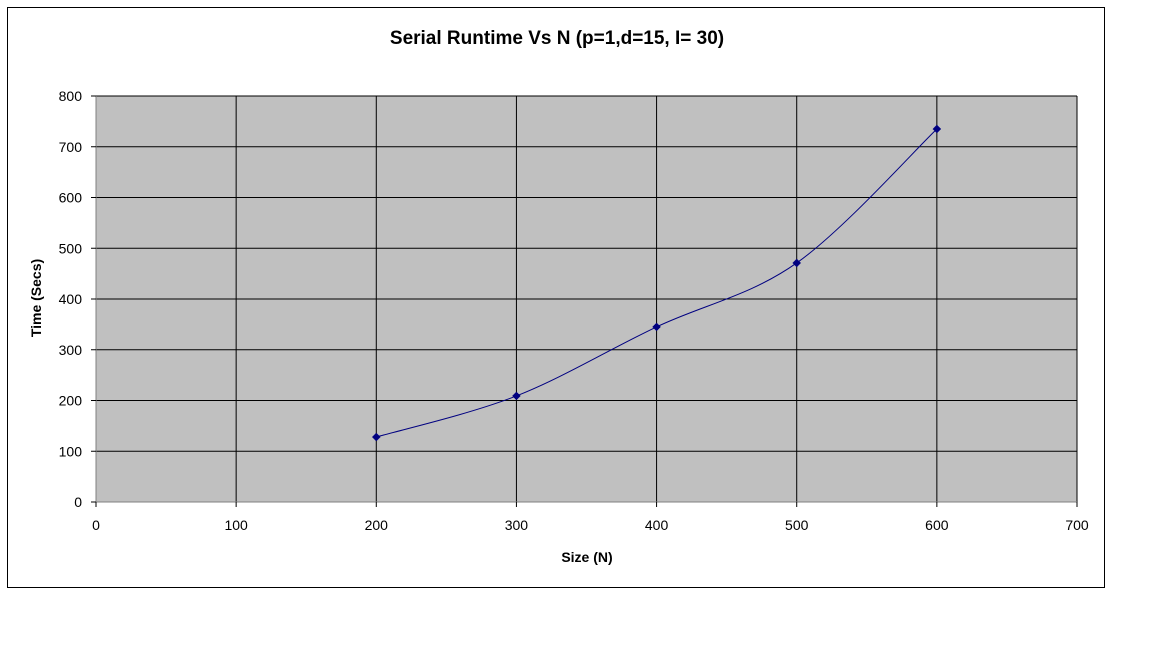 The height and width of the screenshot is (648, 1152). Describe the element at coordinates (657, 525) in the screenshot. I see `x-tick-label: 400` at that location.